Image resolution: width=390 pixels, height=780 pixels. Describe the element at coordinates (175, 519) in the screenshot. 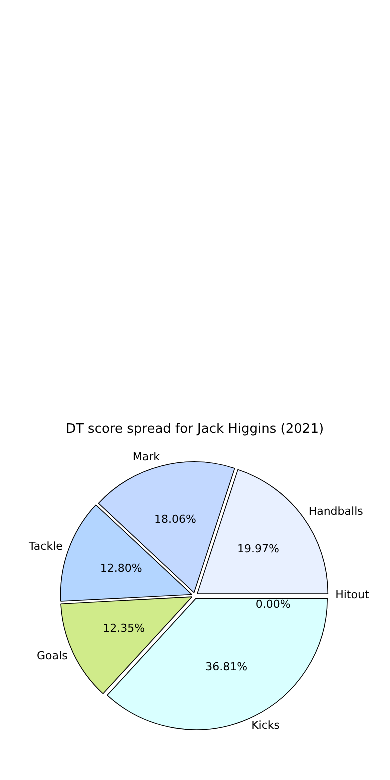

I see `data-label: 18.06%` at that location.